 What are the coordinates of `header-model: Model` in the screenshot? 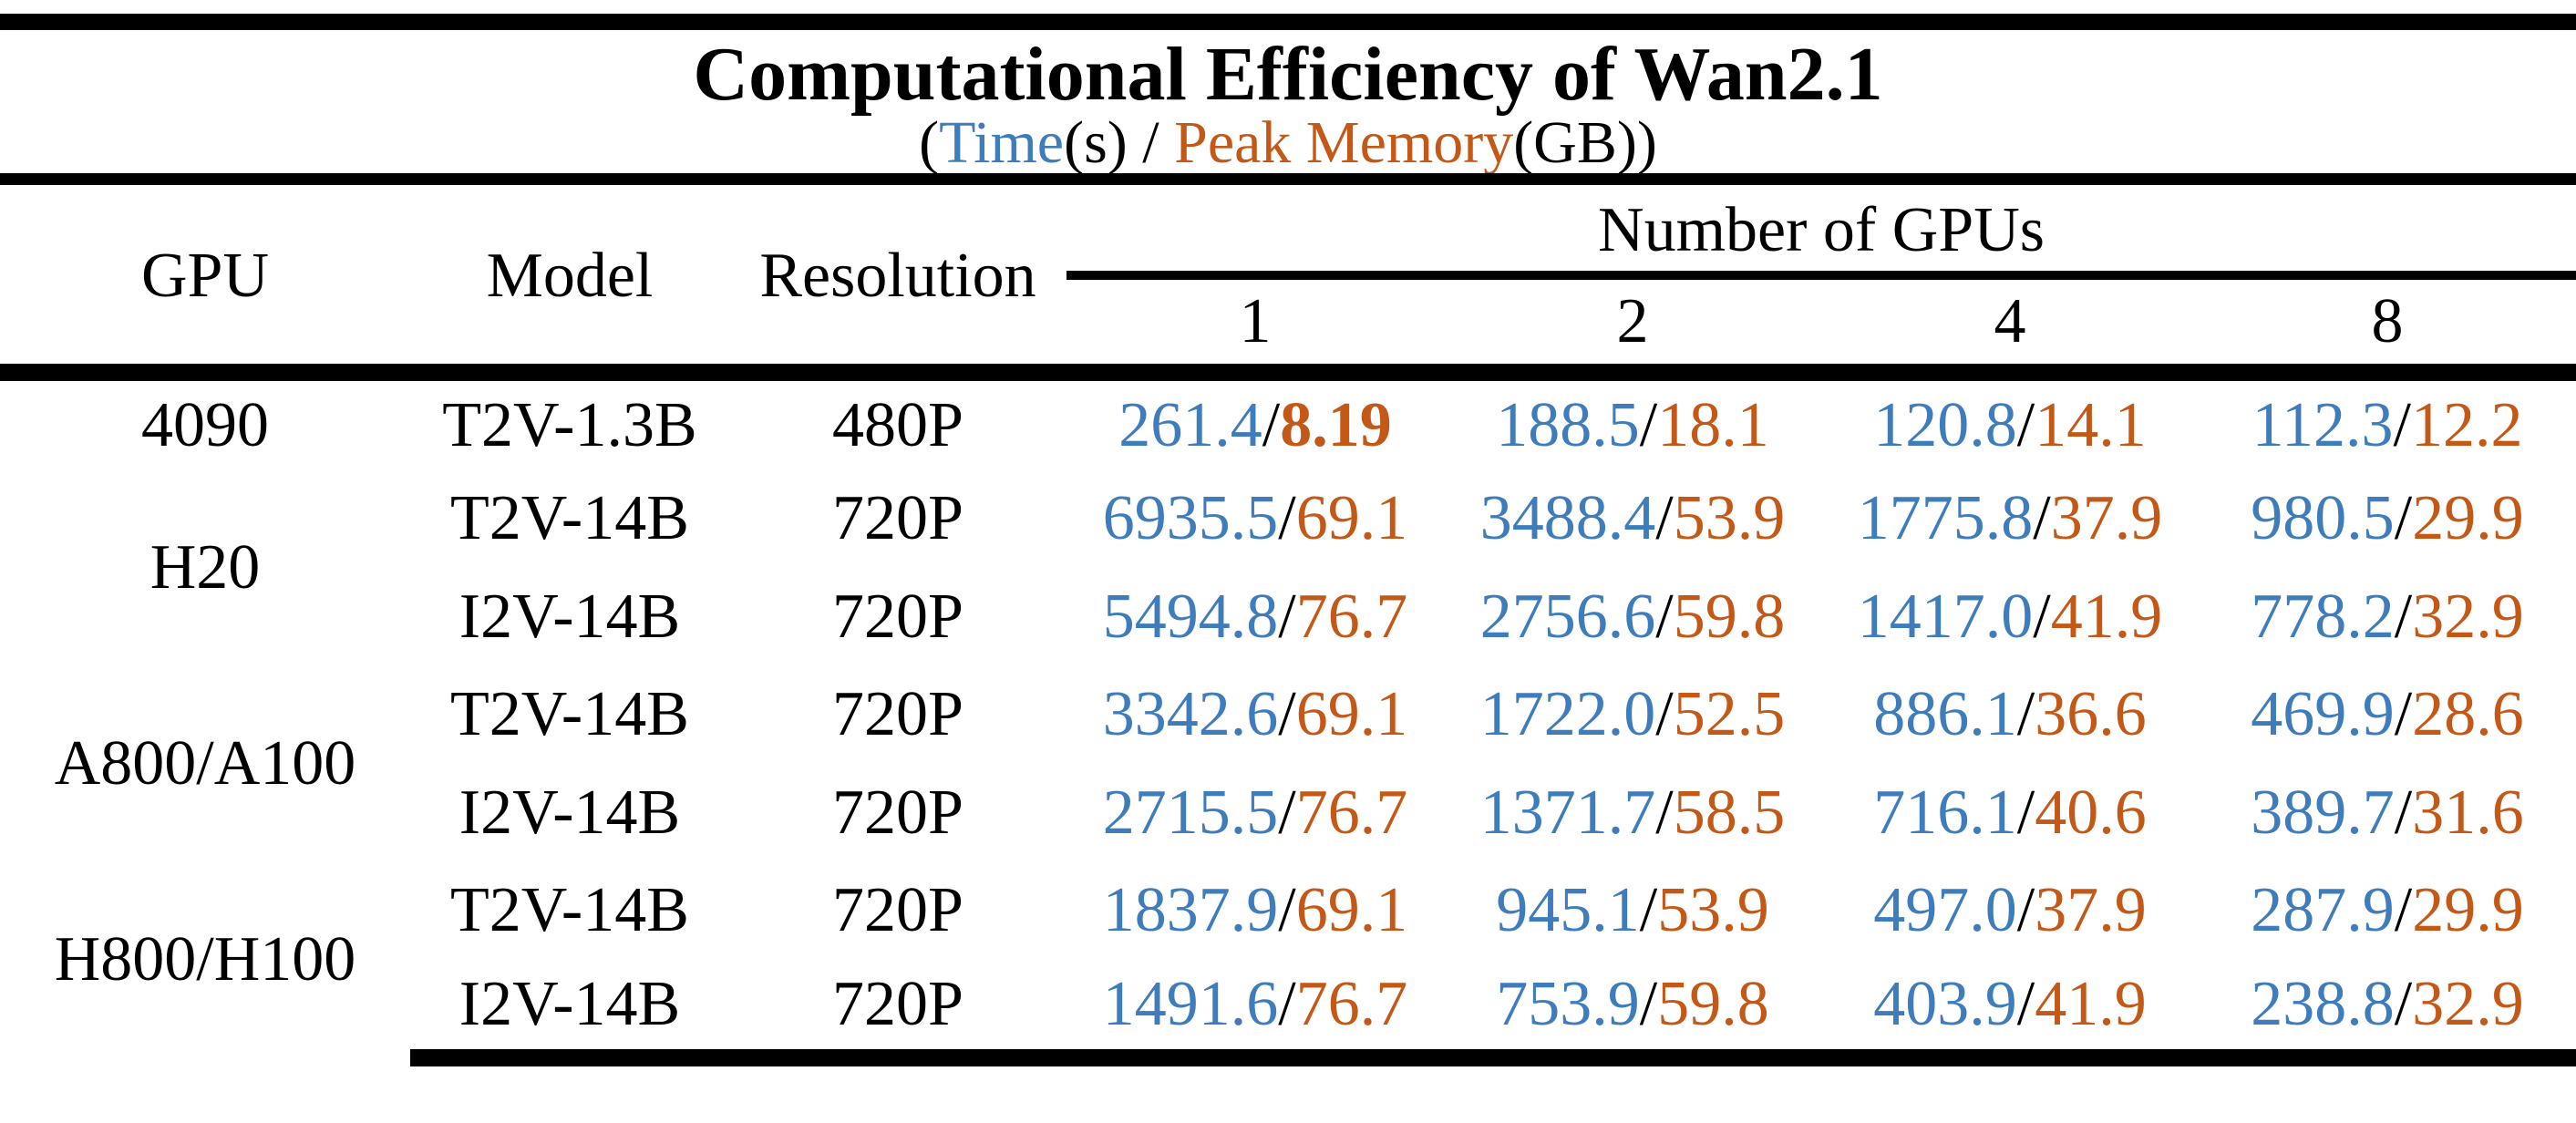 It's located at (569, 285).